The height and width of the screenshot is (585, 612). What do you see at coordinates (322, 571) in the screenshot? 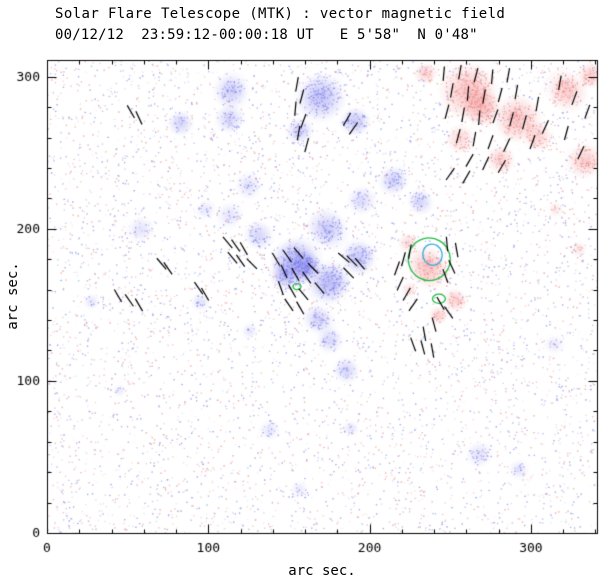
I see `x-axis-label: arc sec.` at bounding box center [322, 571].